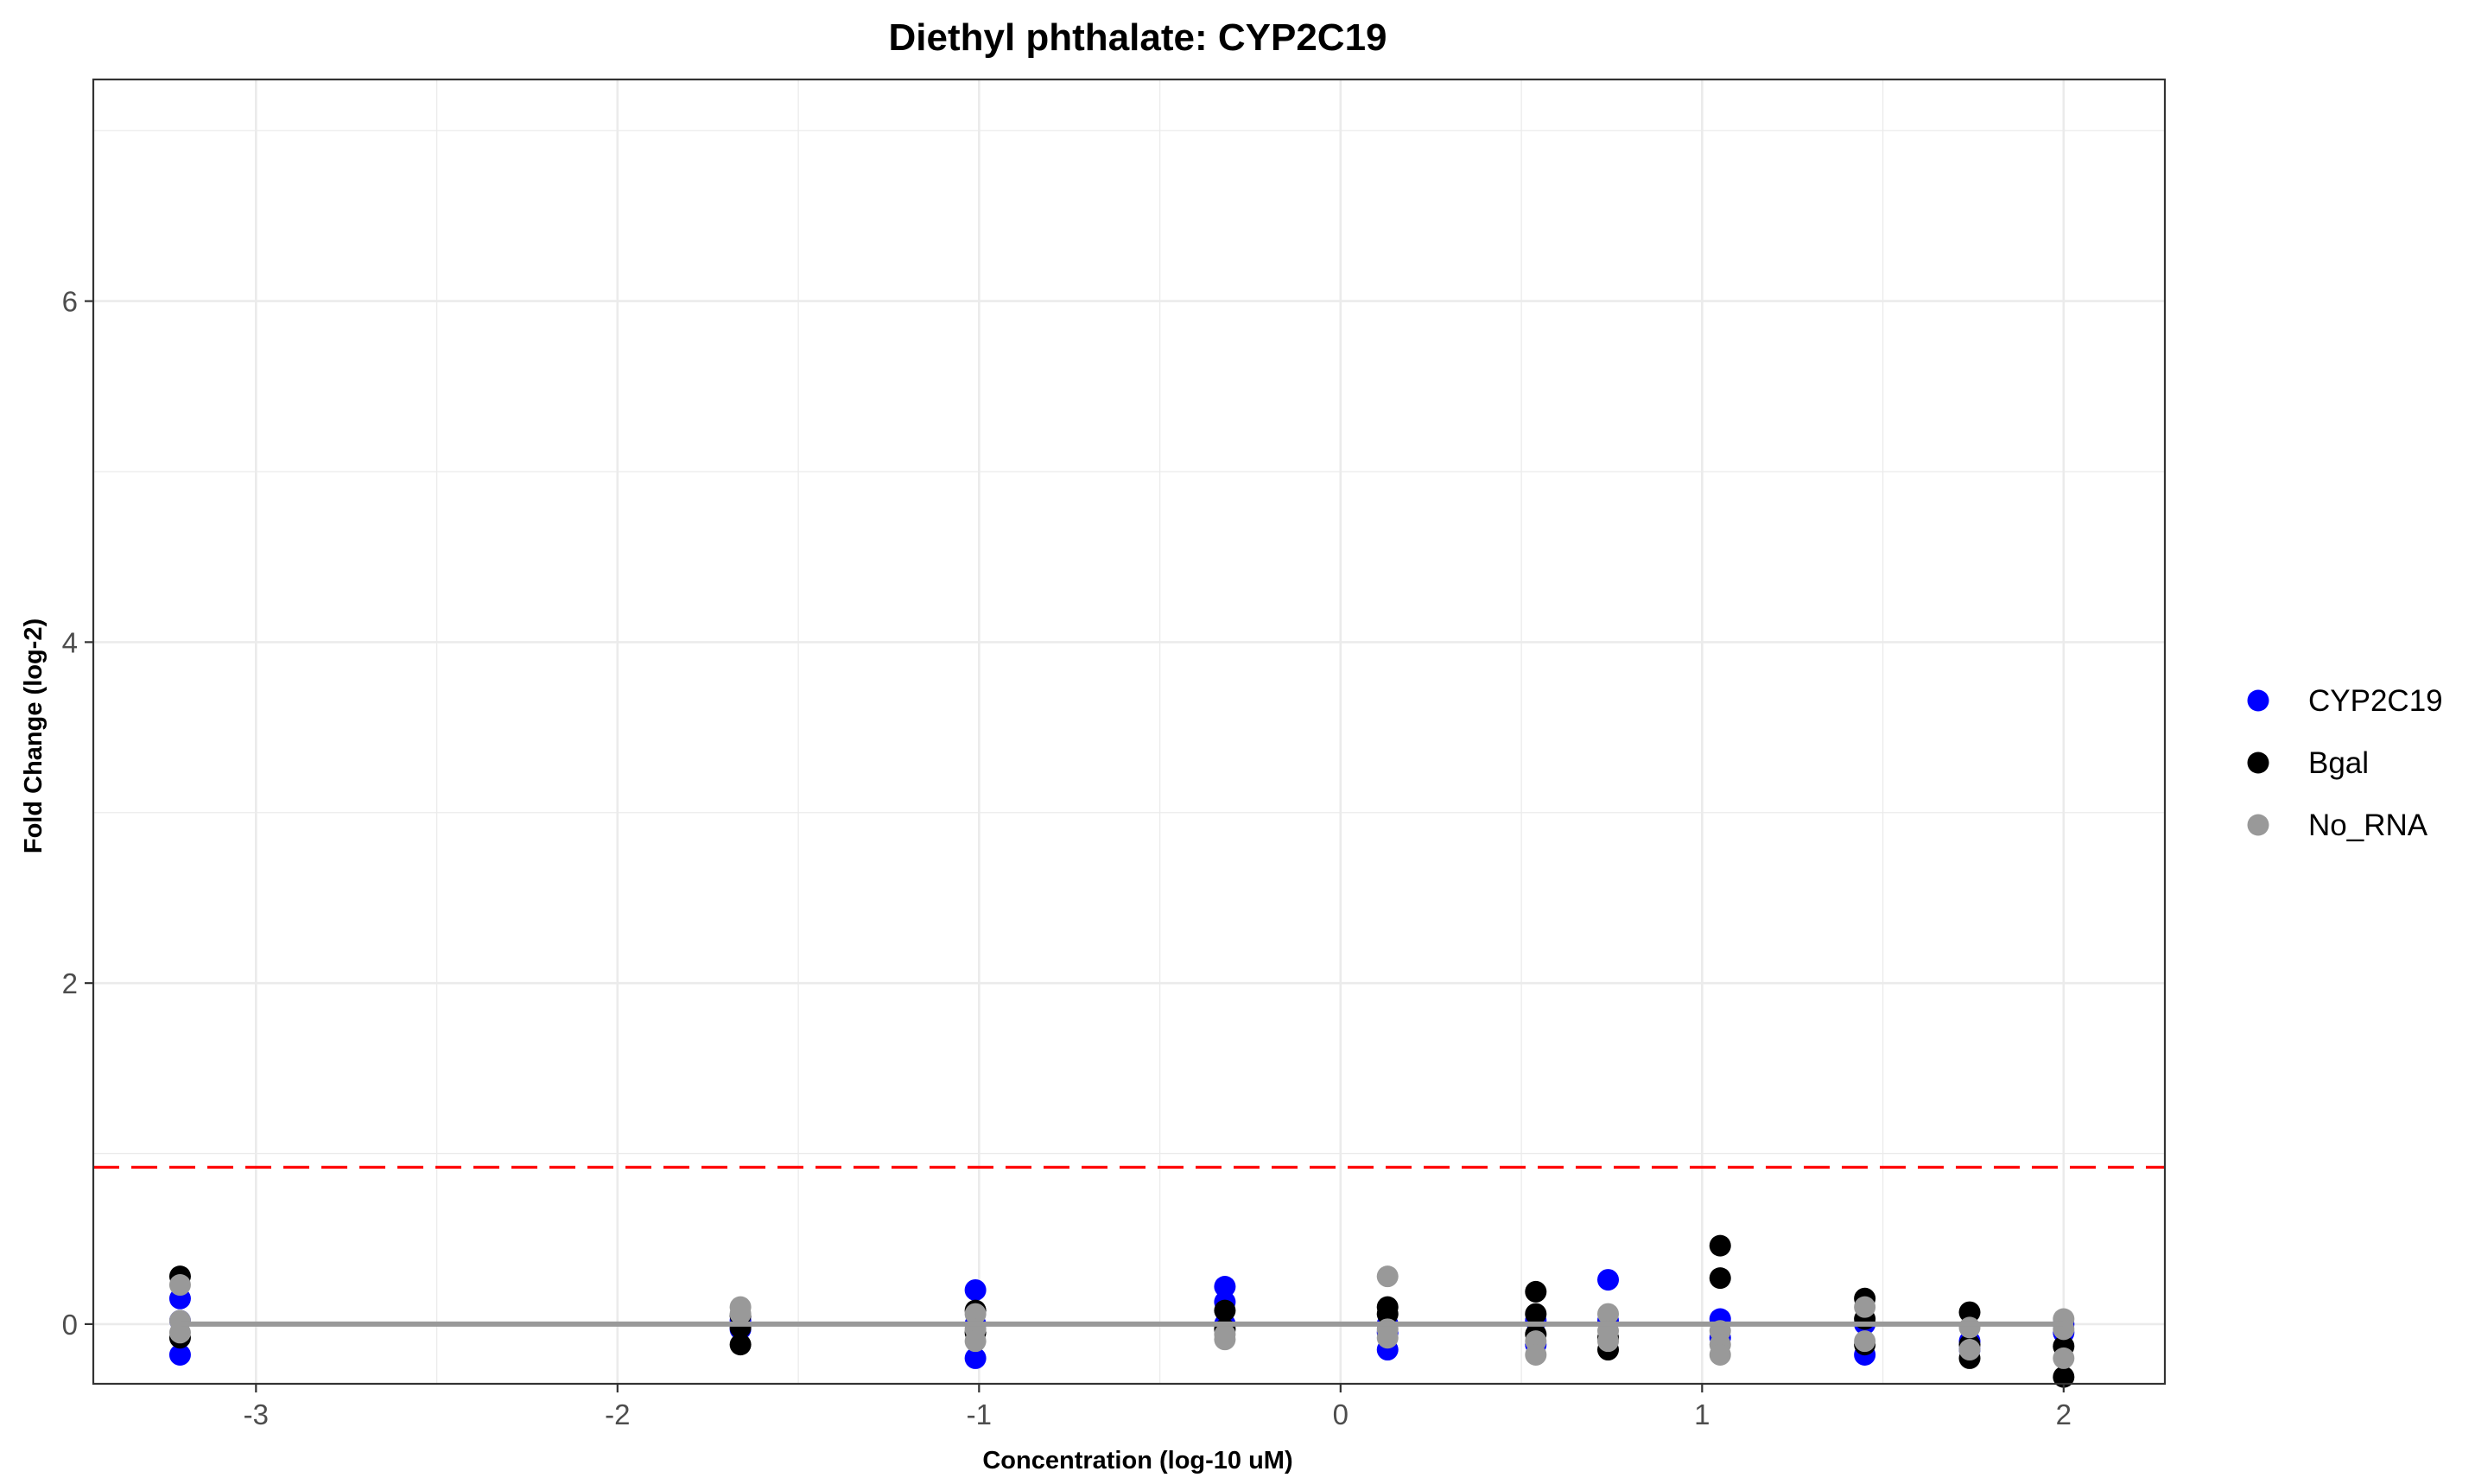 The width and height of the screenshot is (2475, 1484). What do you see at coordinates (256, 1414) in the screenshot?
I see `x-tick-label: -3` at bounding box center [256, 1414].